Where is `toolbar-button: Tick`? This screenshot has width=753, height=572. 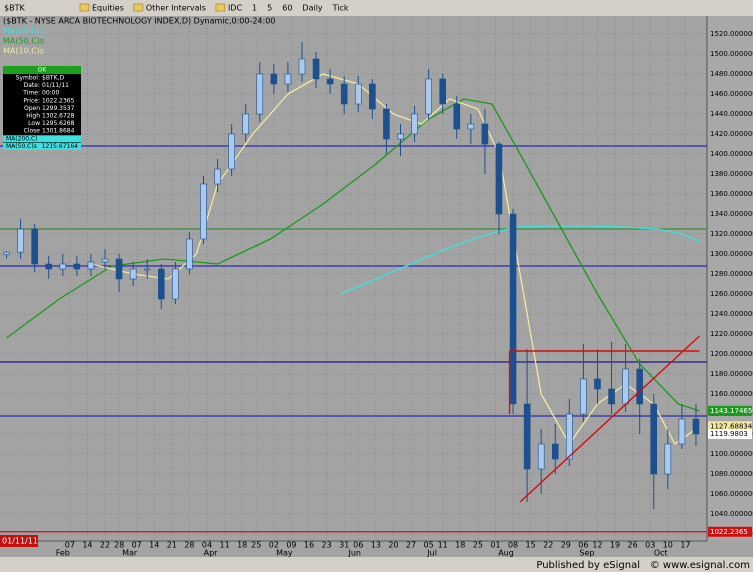
toolbar-button: Tick is located at coordinates (340, 8).